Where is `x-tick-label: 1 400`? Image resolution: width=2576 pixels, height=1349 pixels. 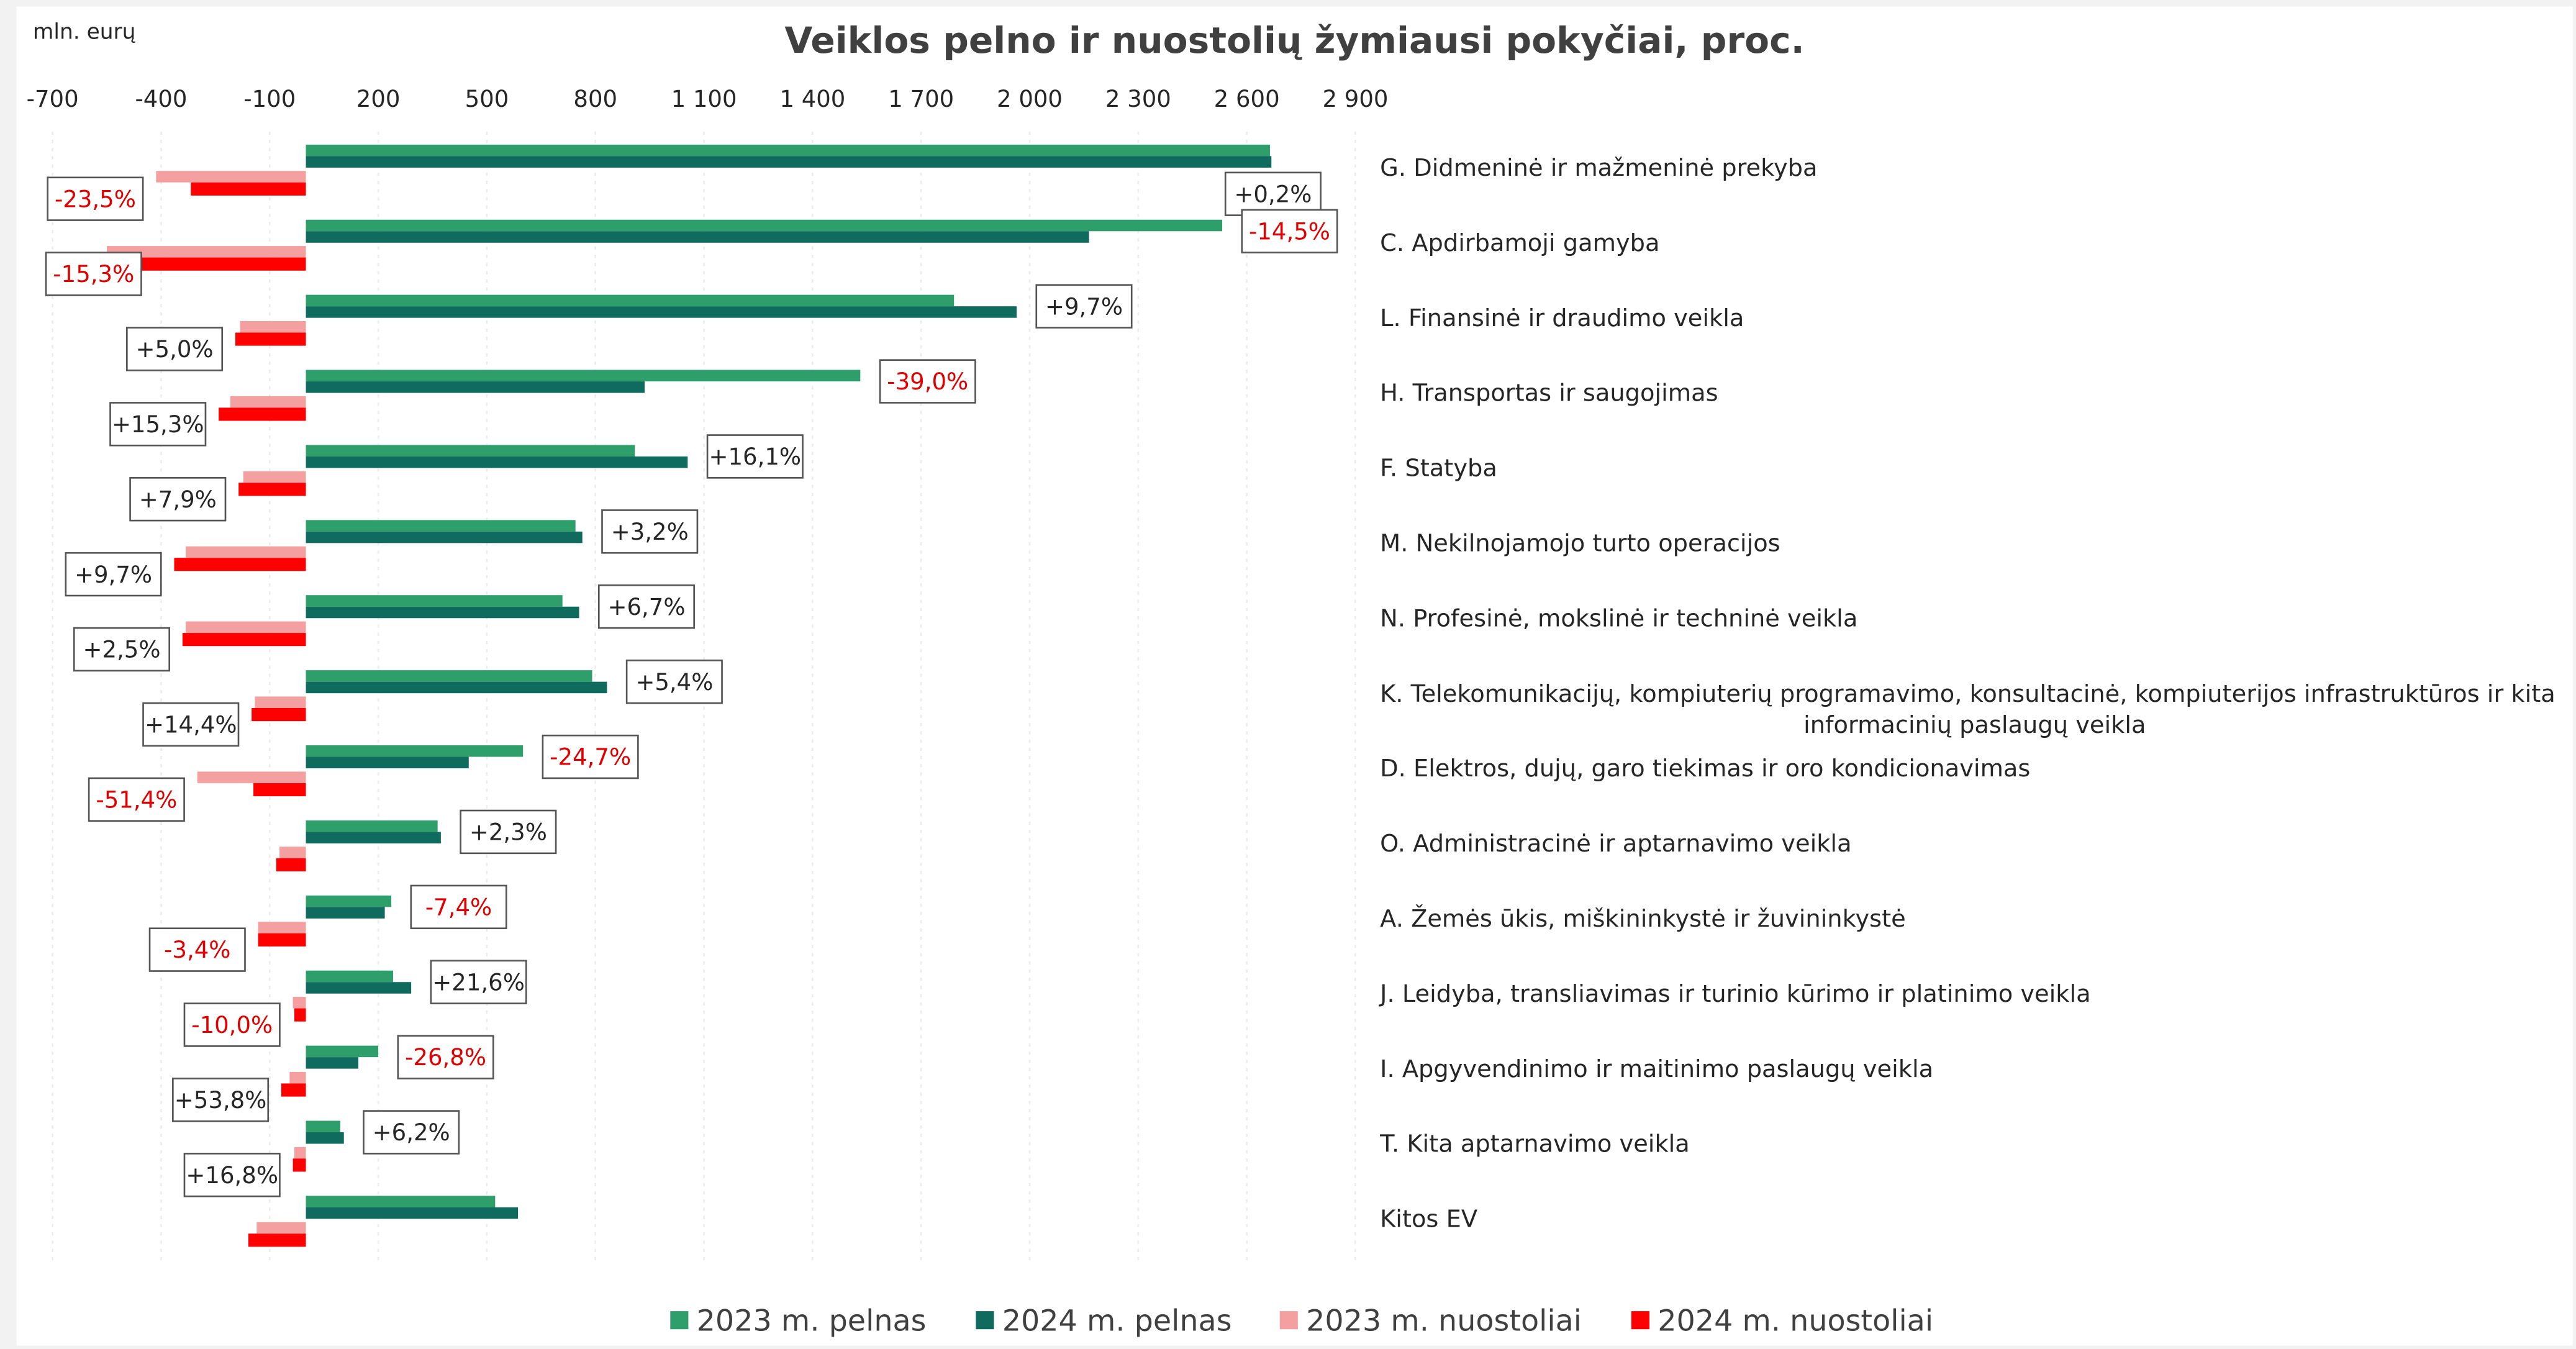
x-tick-label: 1 400 is located at coordinates (812, 99).